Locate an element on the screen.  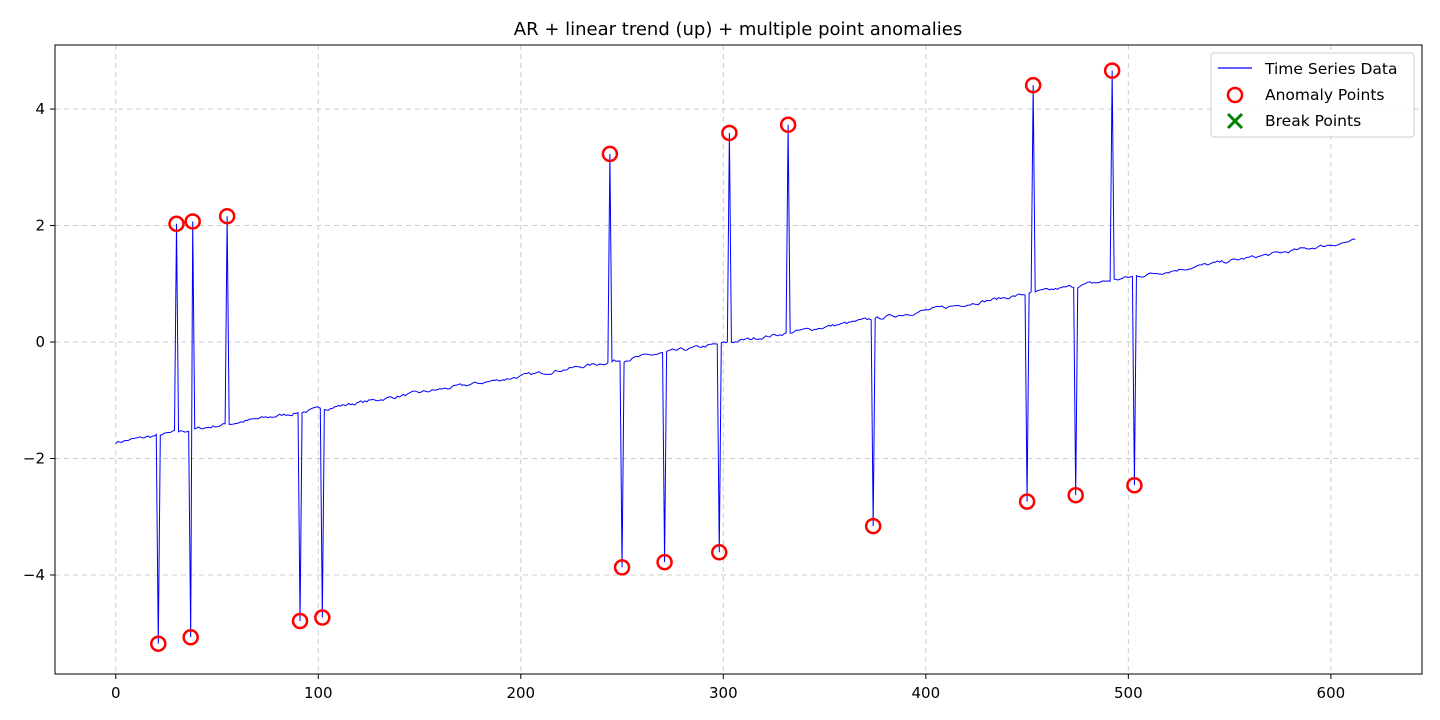
x-tick-label: 0 is located at coordinates (116, 693).